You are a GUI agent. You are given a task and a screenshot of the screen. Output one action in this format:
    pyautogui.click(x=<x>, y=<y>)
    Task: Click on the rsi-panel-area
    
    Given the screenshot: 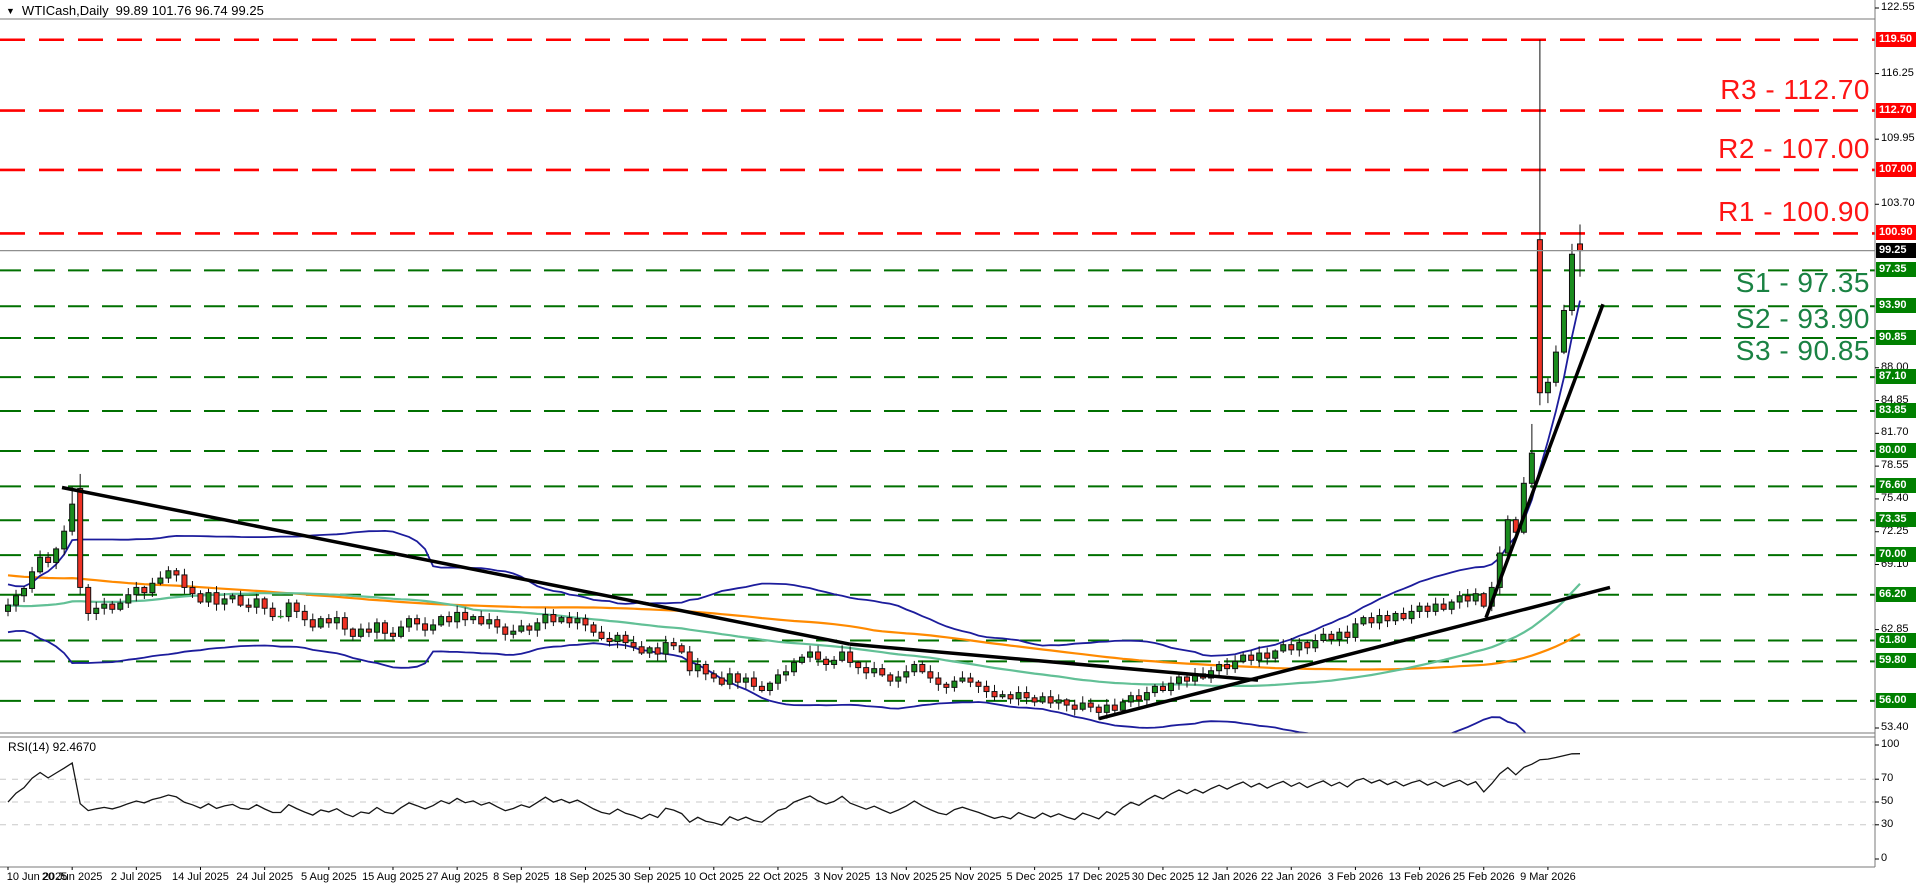 What is the action you would take?
    pyautogui.click(x=937, y=789)
    